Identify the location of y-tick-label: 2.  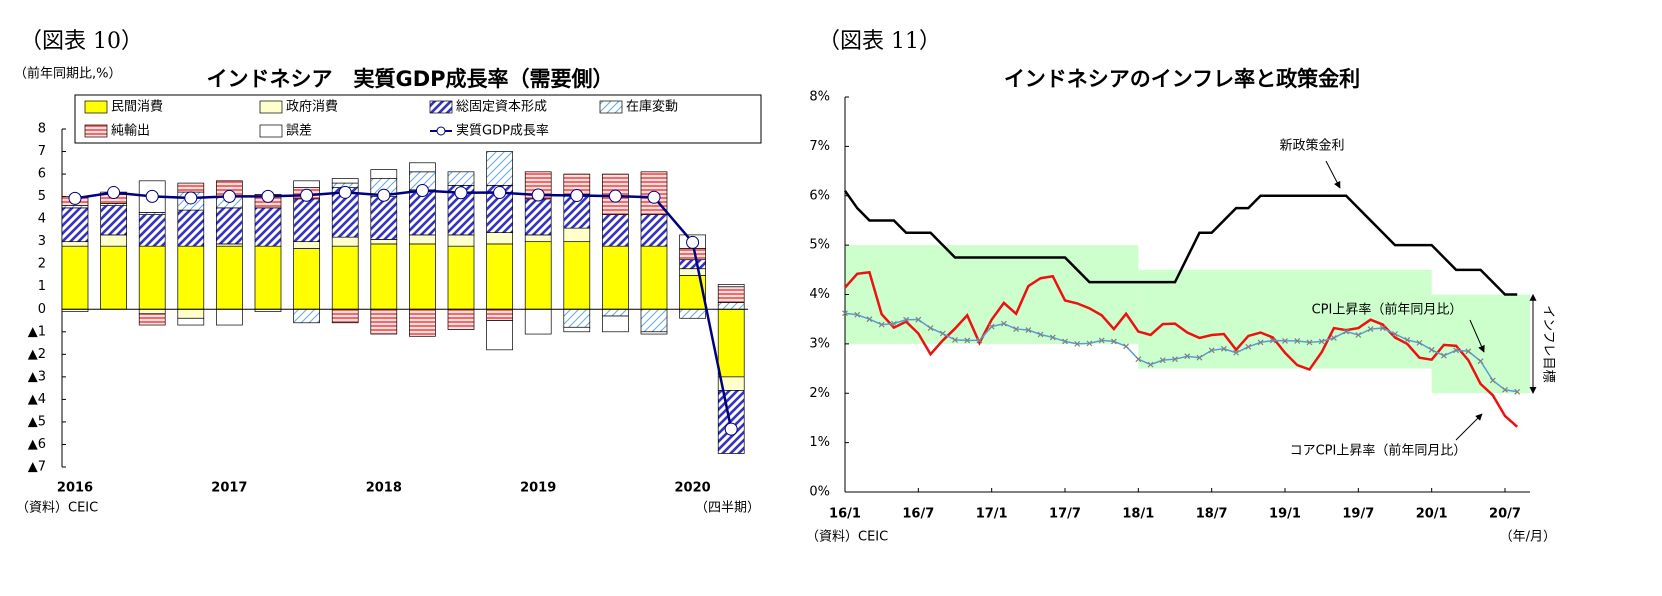
(42, 264).